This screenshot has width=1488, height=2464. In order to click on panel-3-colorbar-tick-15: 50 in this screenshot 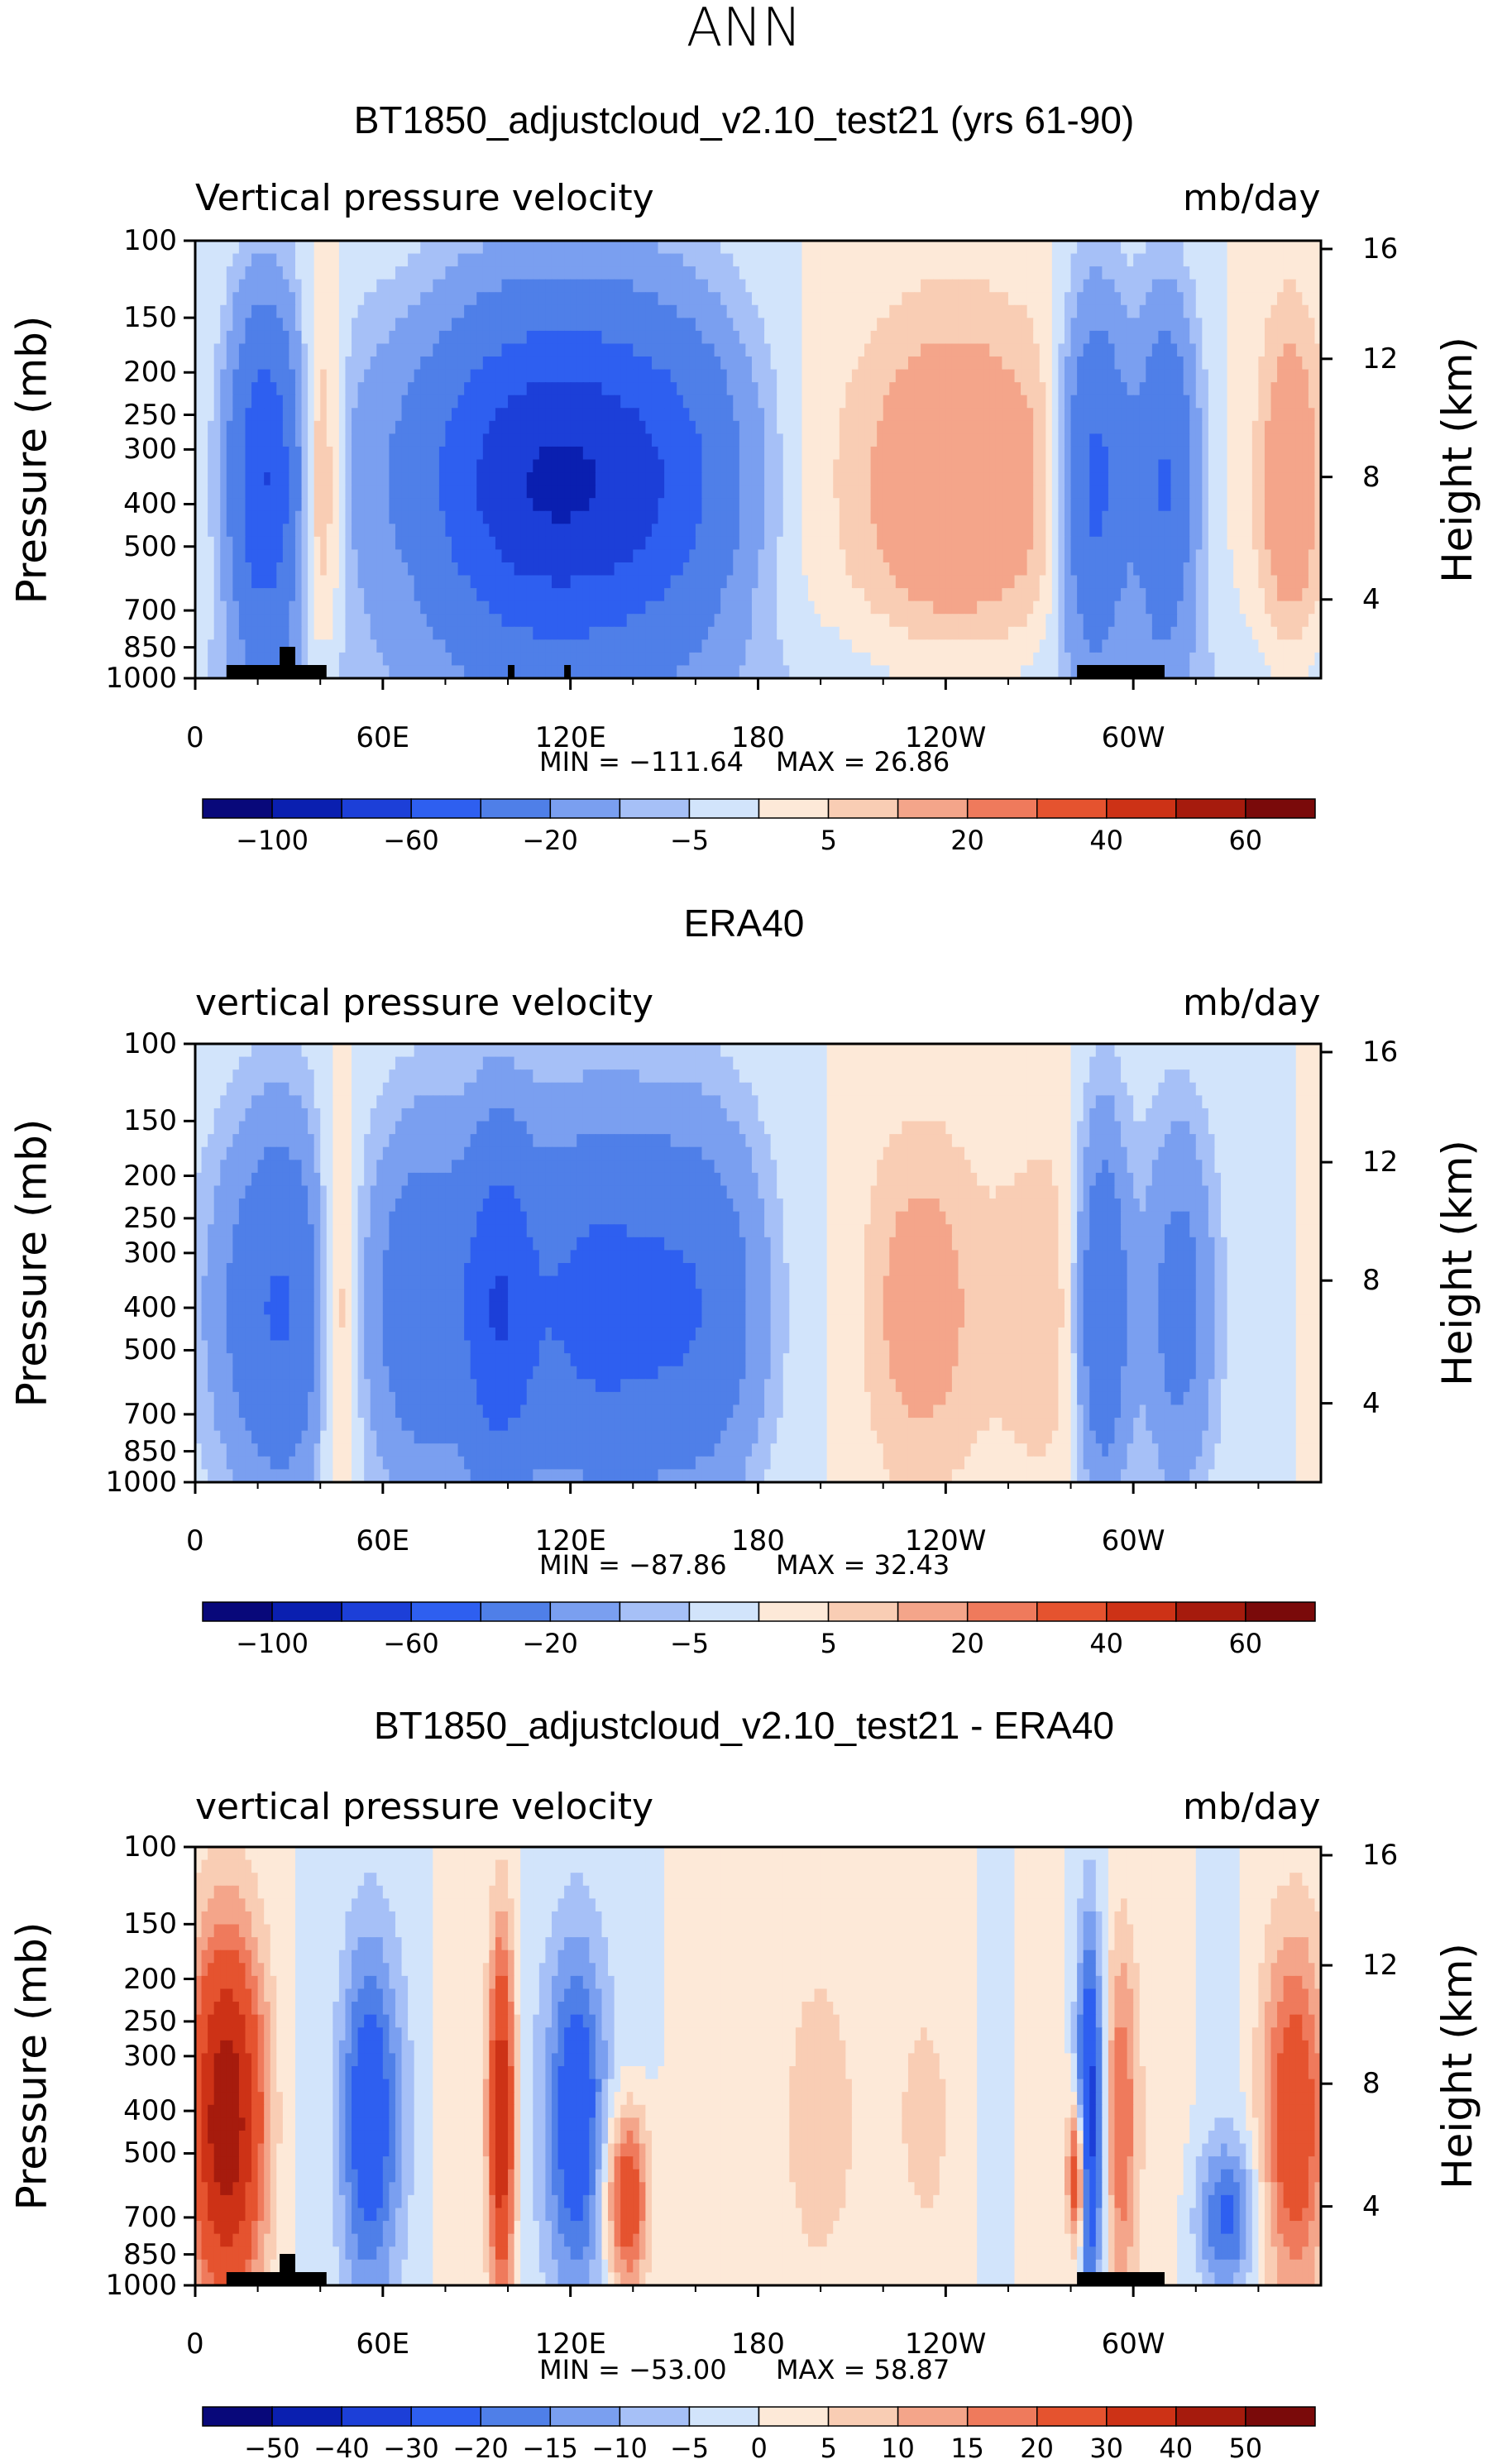, I will do `click(1245, 2448)`.